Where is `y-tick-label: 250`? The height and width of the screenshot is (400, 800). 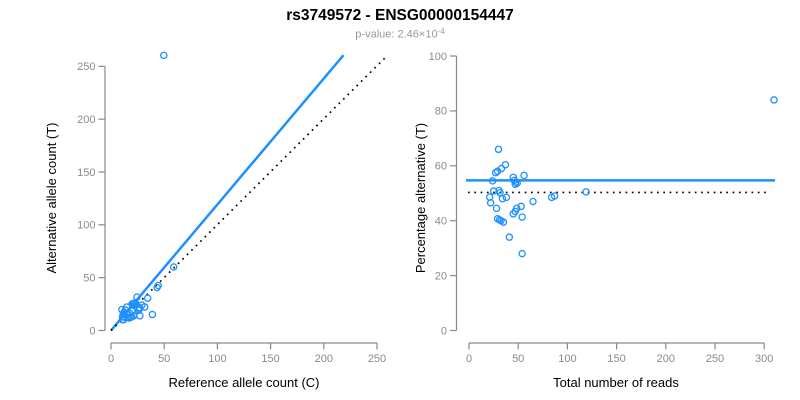
y-tick-label: 250 is located at coordinates (86, 67).